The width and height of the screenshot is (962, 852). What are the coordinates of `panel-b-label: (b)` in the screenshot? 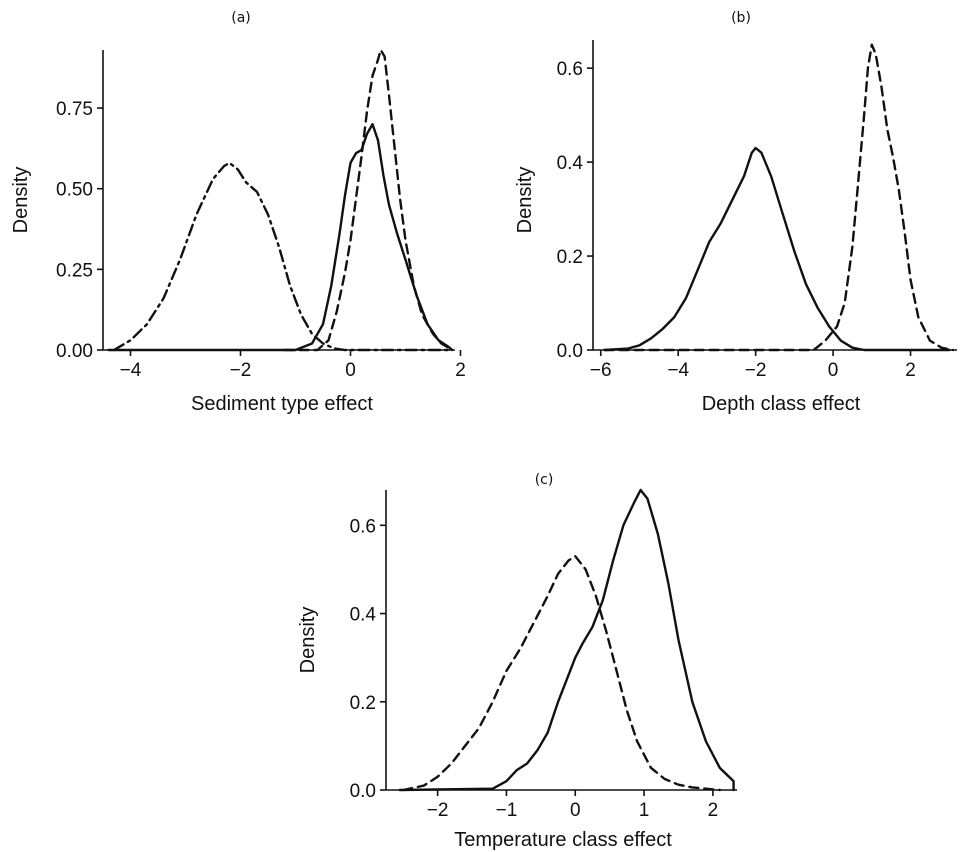 It's located at (741, 18).